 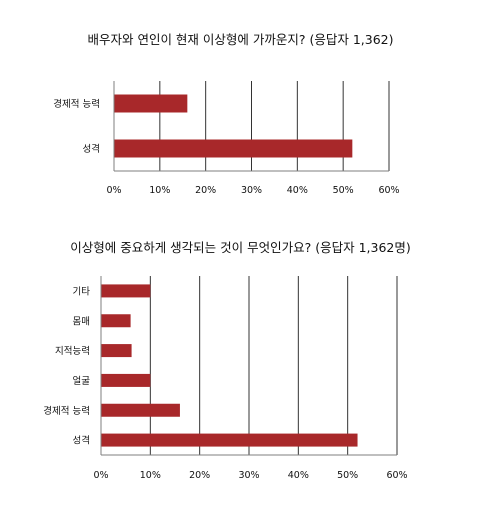 I want to click on chart2-x-tick-label: 20%, so click(x=199, y=475).